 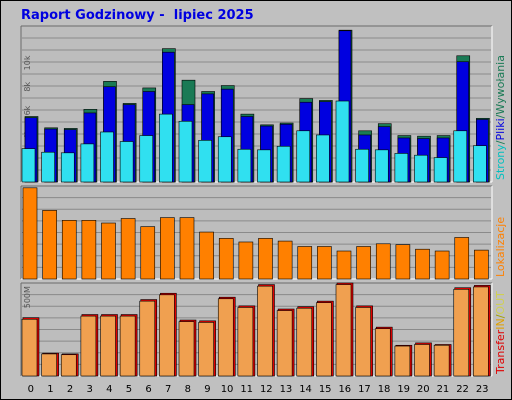 What do you see at coordinates (27, 87) in the screenshot?
I see `y-tick-label: 8k` at bounding box center [27, 87].